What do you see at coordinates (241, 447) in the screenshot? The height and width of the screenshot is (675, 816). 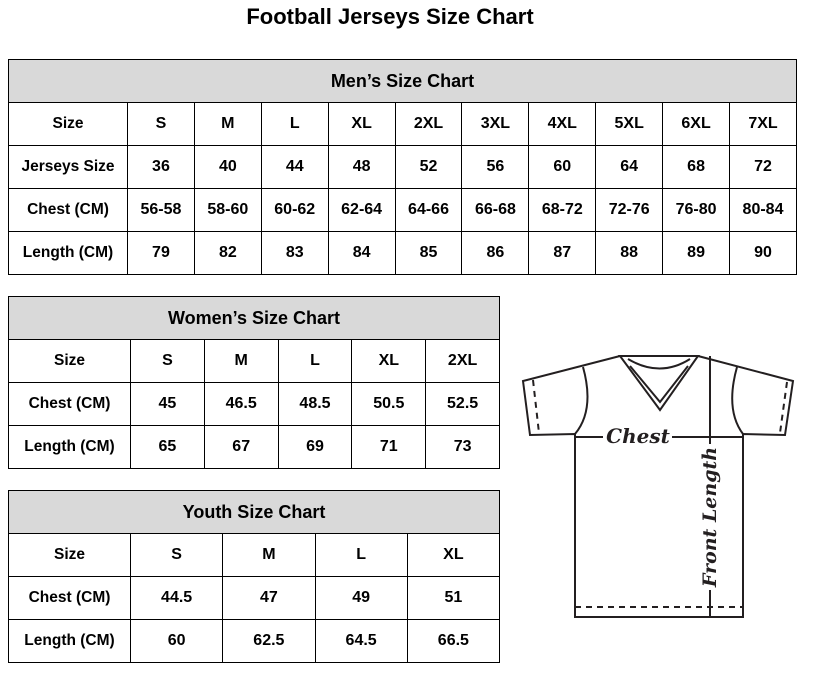 I see `table-cell: 67` at bounding box center [241, 447].